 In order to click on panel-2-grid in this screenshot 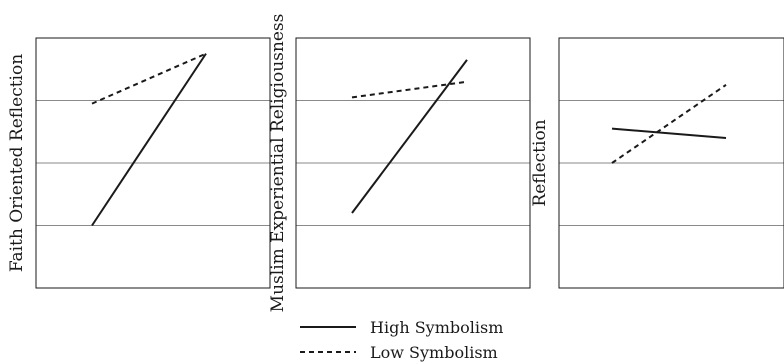, I will do `click(413, 163)`.